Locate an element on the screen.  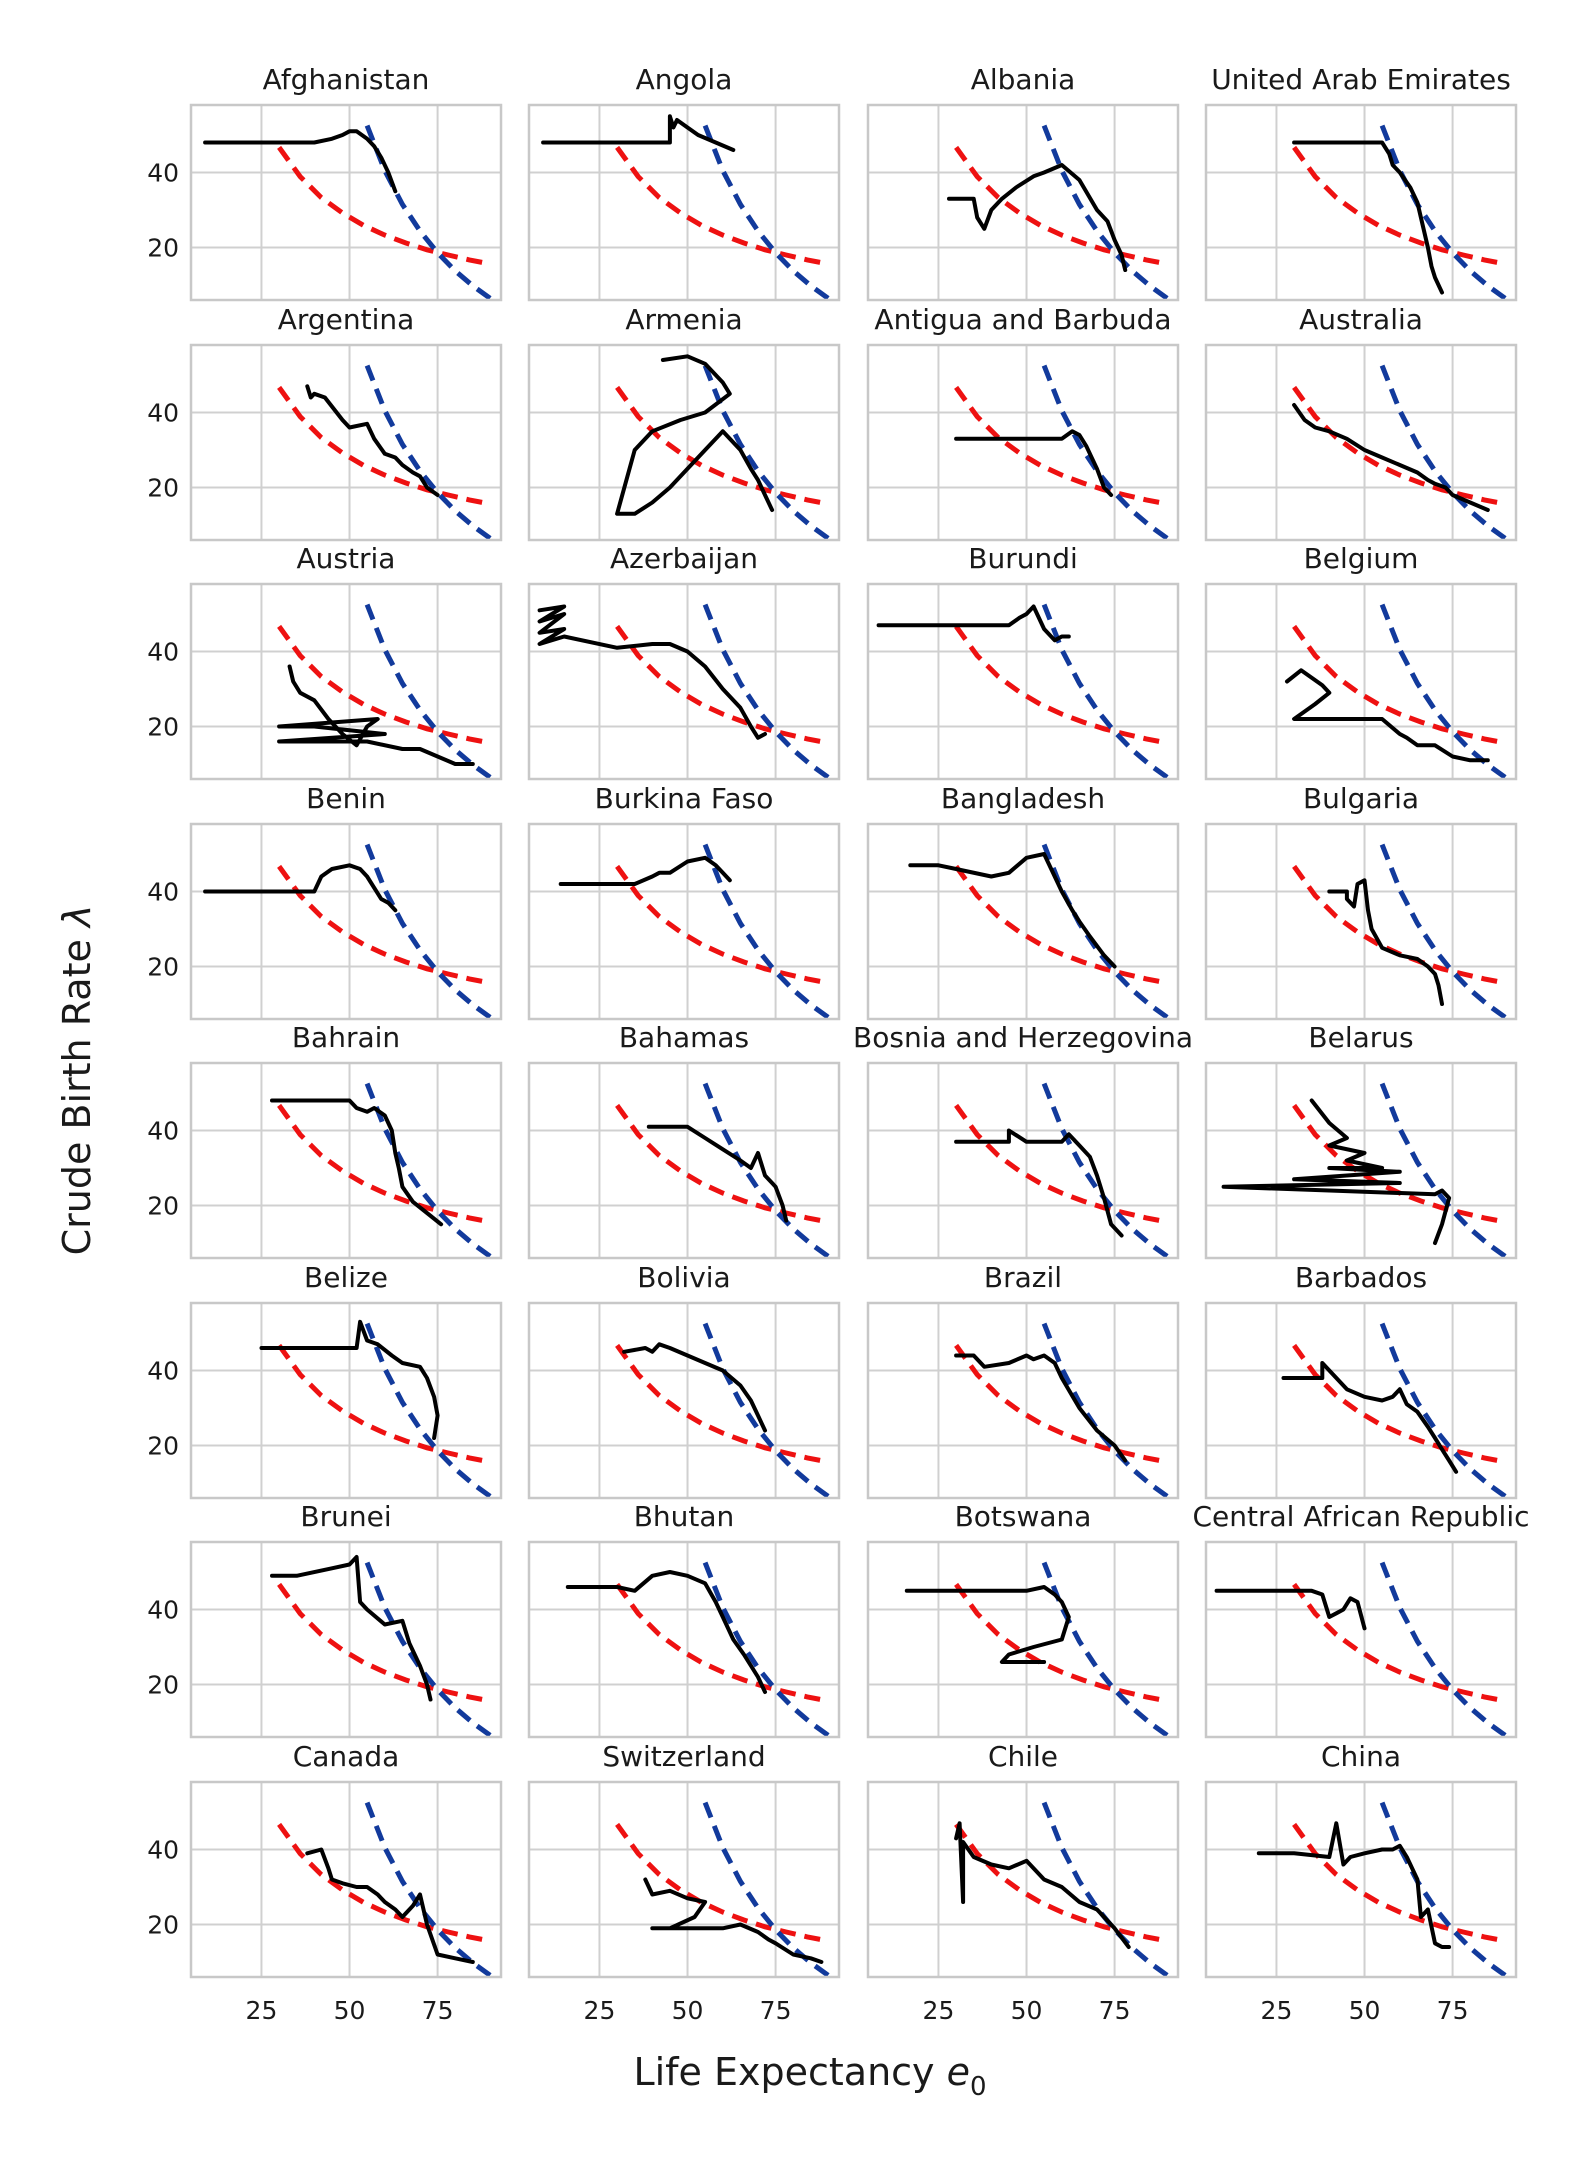
panel-title: Barbados is located at coordinates (1361, 1277).